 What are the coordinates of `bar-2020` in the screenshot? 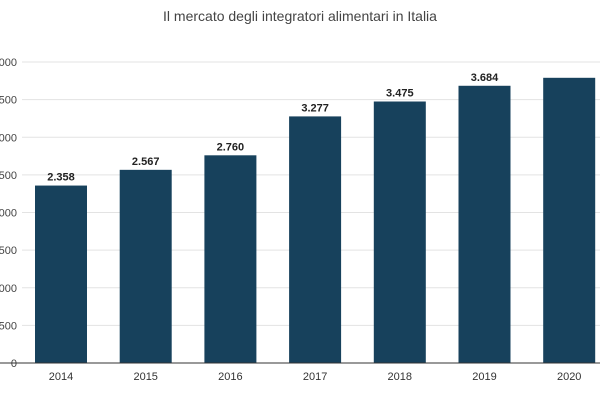 It's located at (569, 220).